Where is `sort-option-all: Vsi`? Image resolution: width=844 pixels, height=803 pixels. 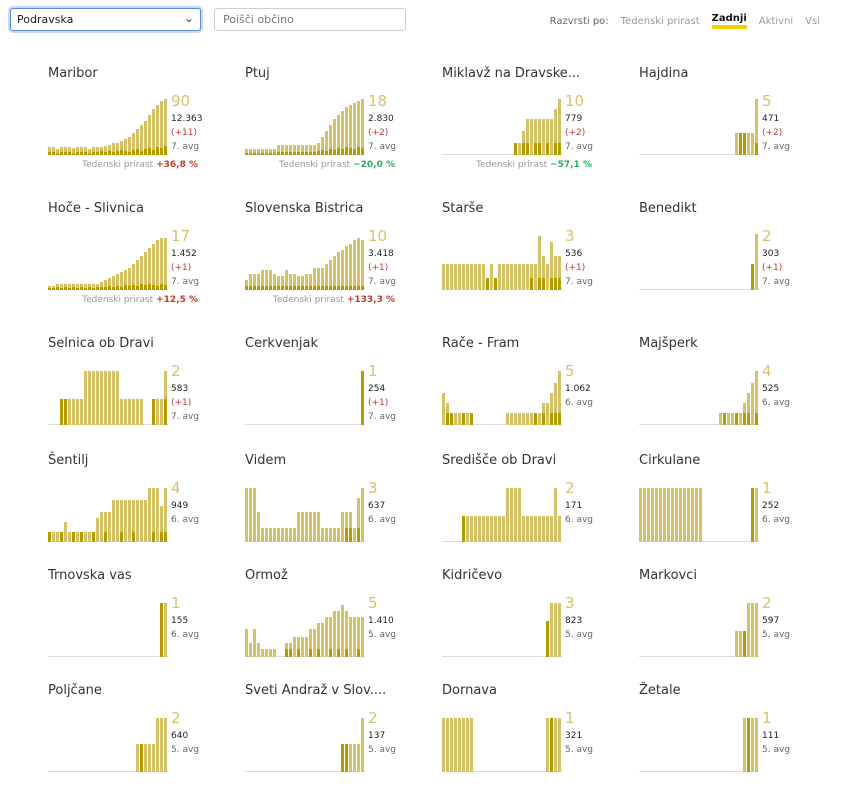
sort-option-all: Vsi is located at coordinates (812, 21).